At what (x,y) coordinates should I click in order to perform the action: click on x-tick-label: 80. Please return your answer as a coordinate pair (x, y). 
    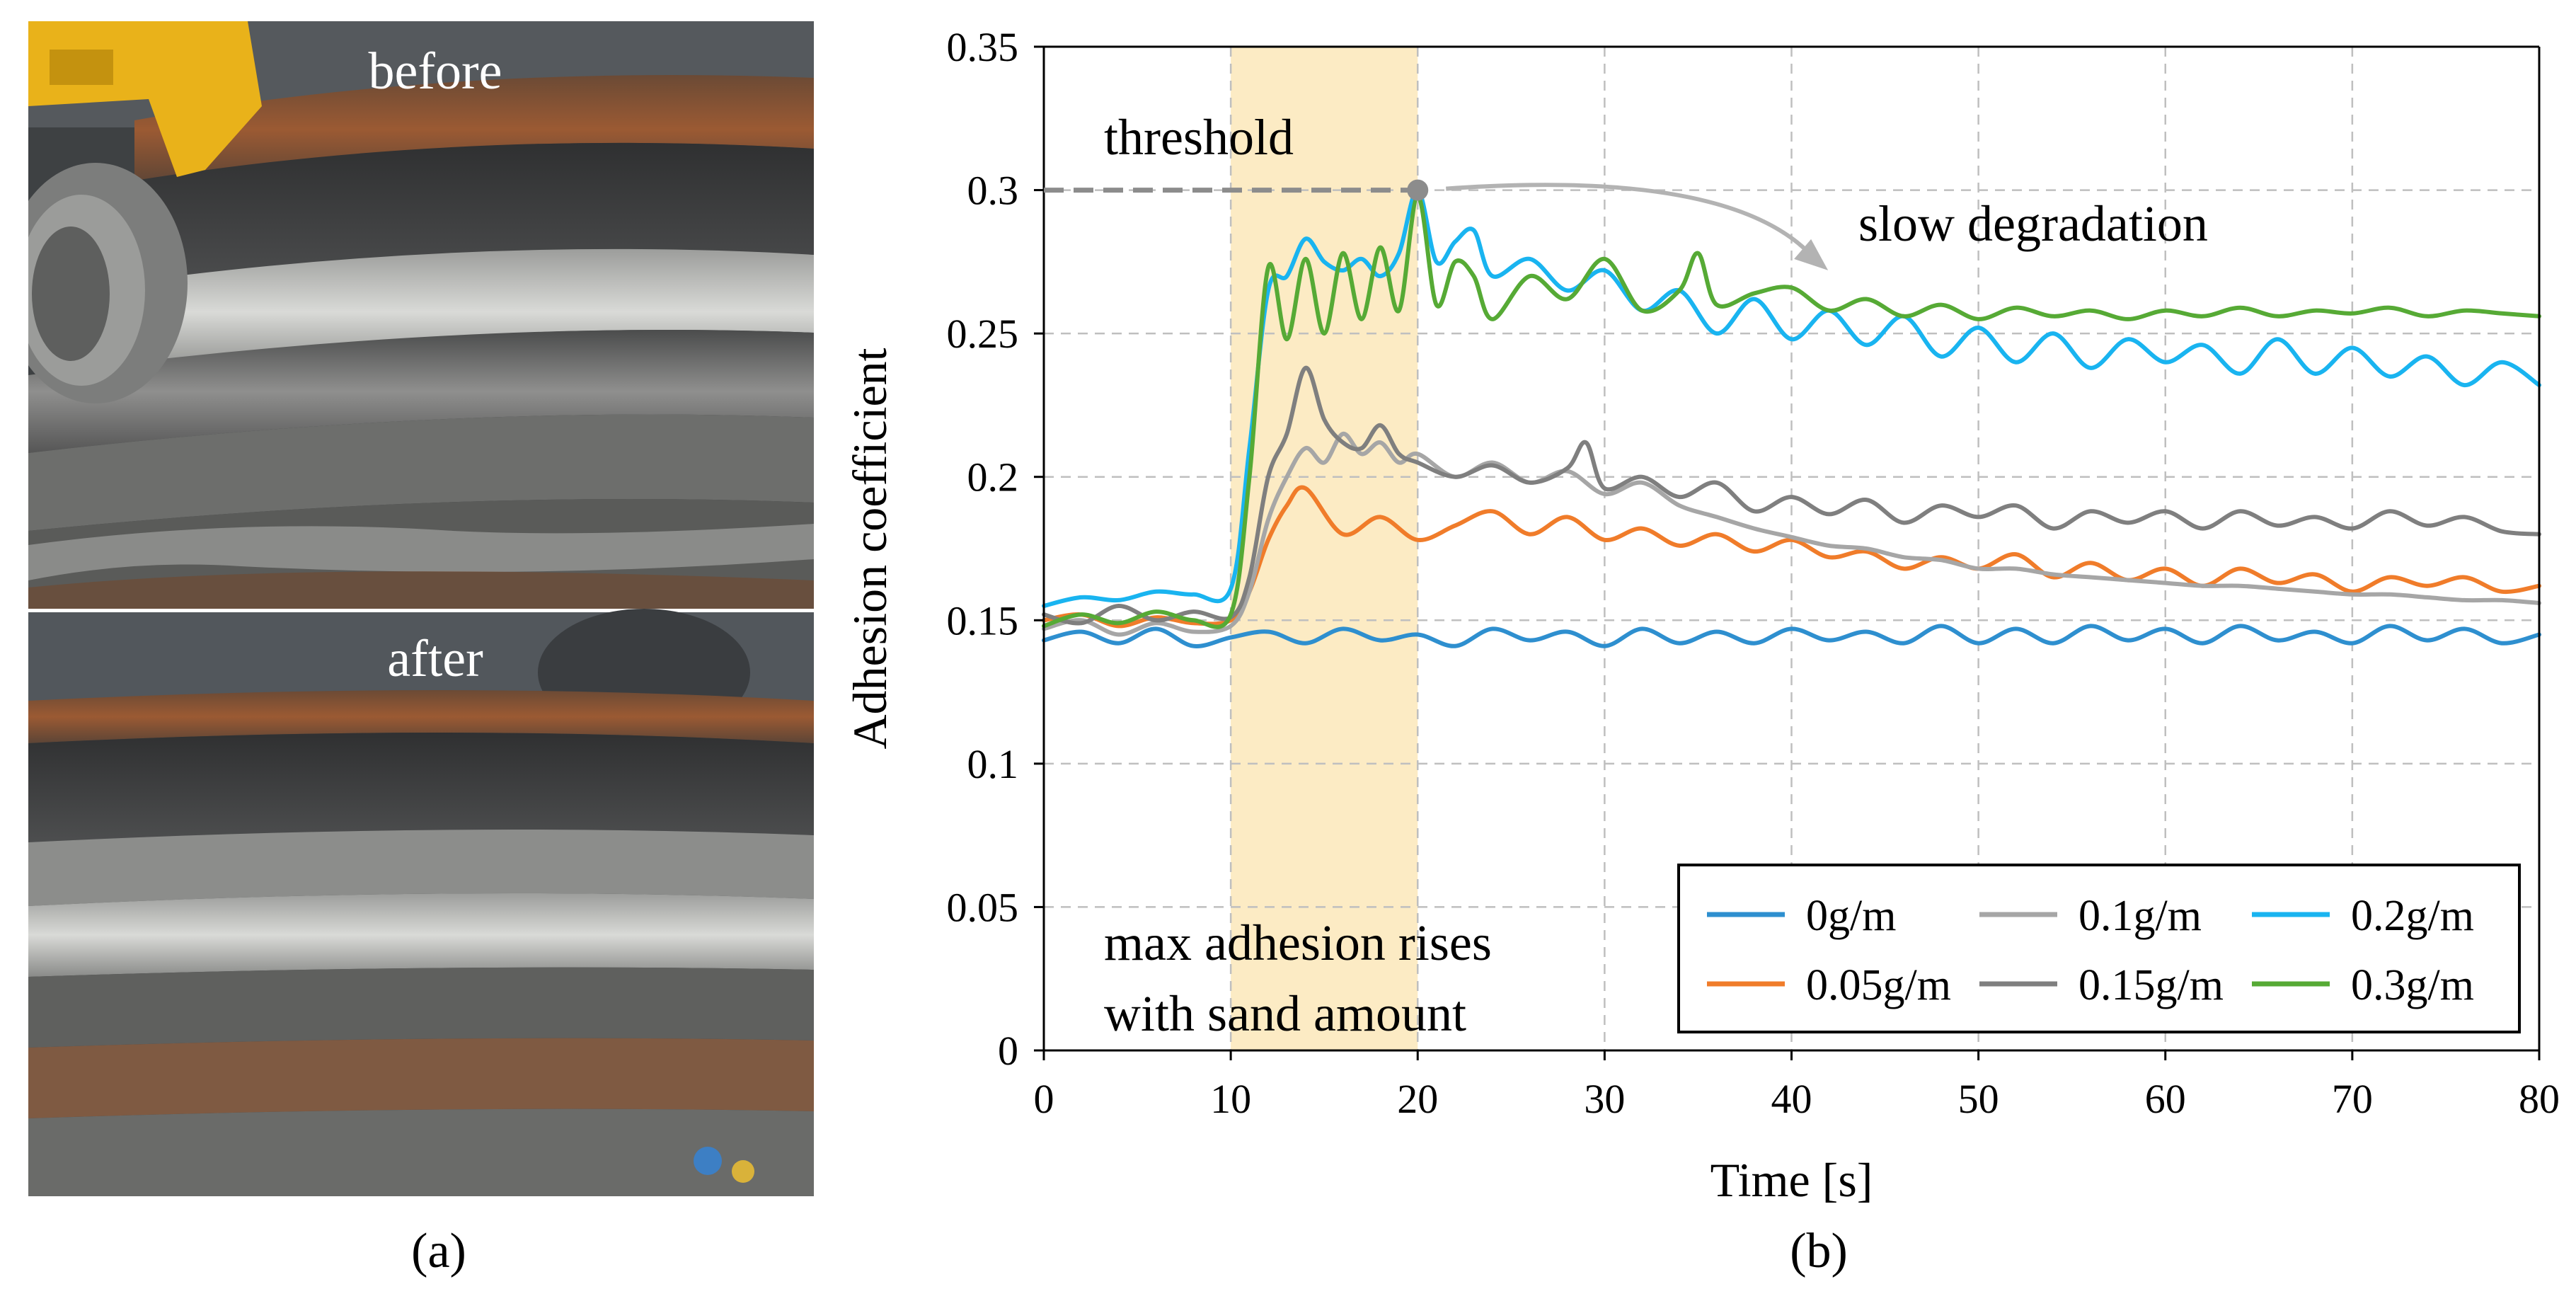
    Looking at the image, I should click on (2540, 1099).